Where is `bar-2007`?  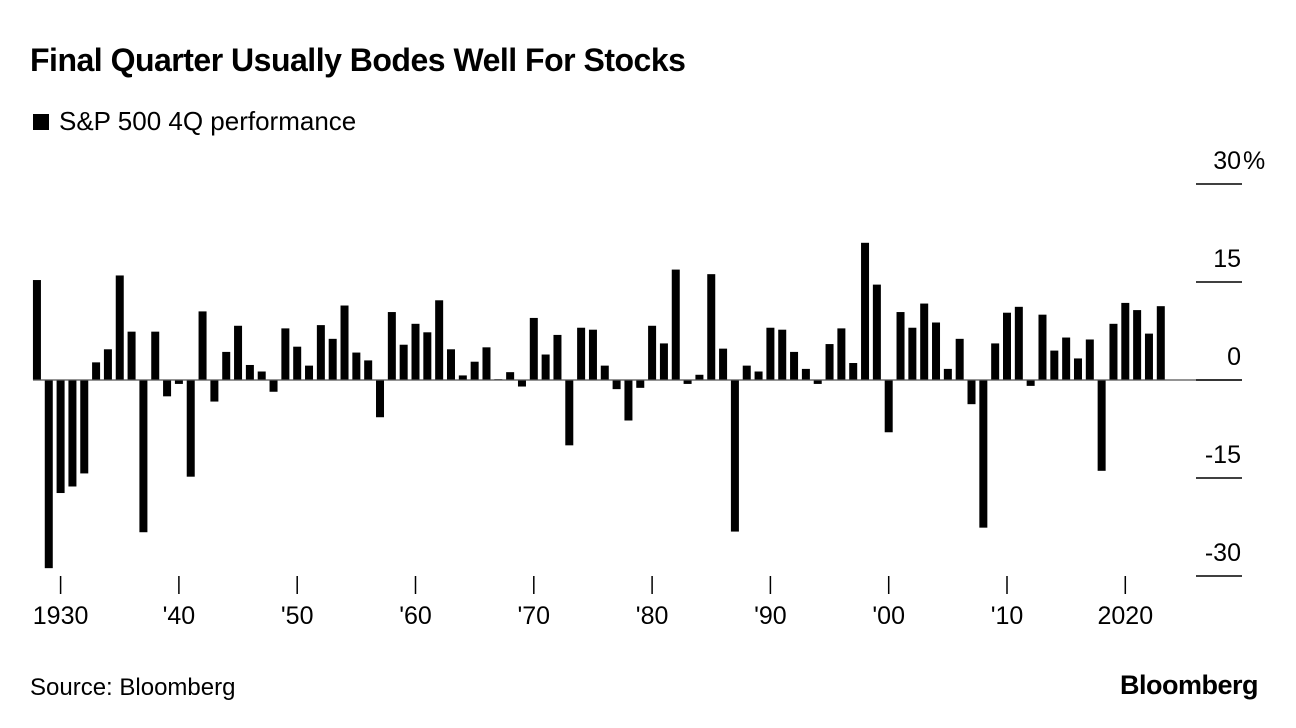
bar-2007 is located at coordinates (971, 392).